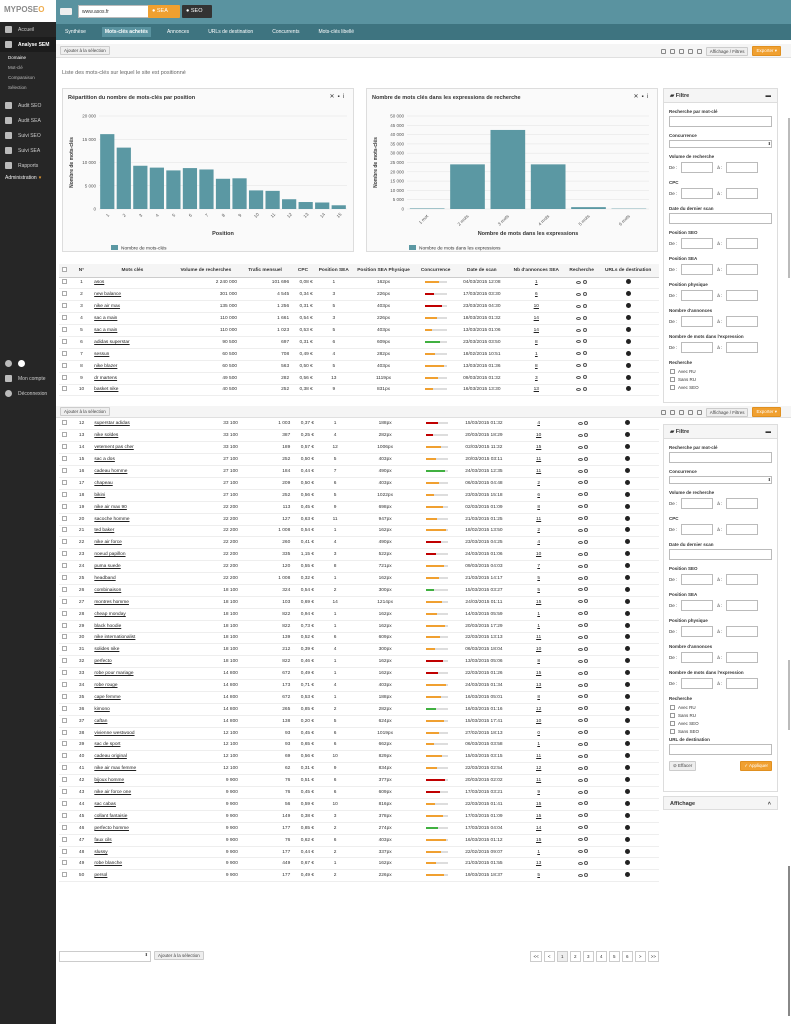 The image size is (791, 1024). What do you see at coordinates (333, 271) in the screenshot?
I see `column-header: Position SEA` at bounding box center [333, 271].